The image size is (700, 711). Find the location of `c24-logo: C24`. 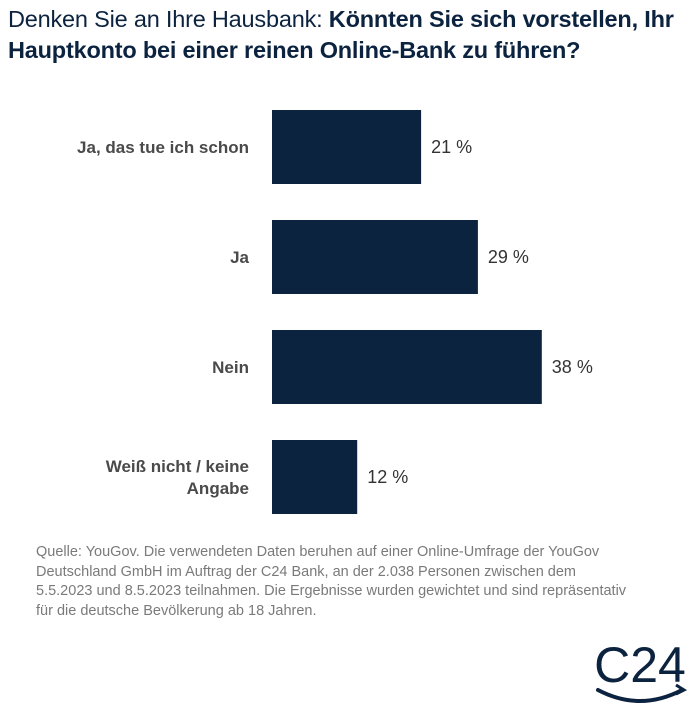

c24-logo: C24 is located at coordinates (641, 670).